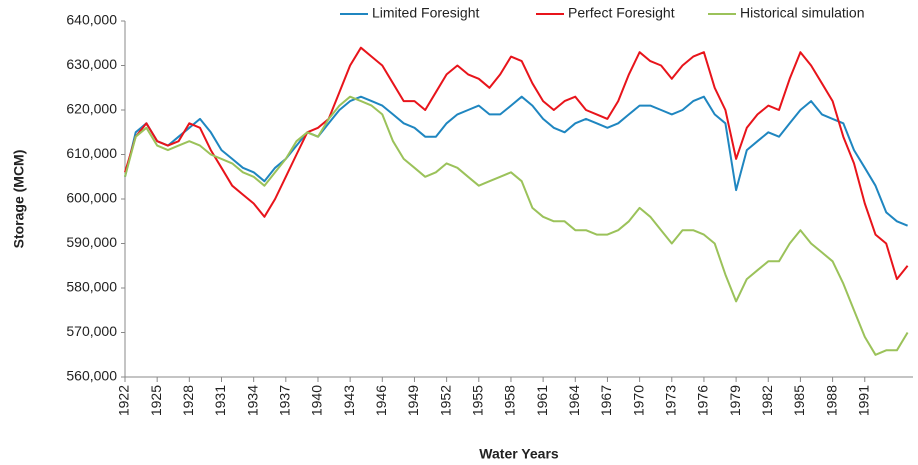  What do you see at coordinates (381, 400) in the screenshot?
I see `x-tick-label: 1946` at bounding box center [381, 400].